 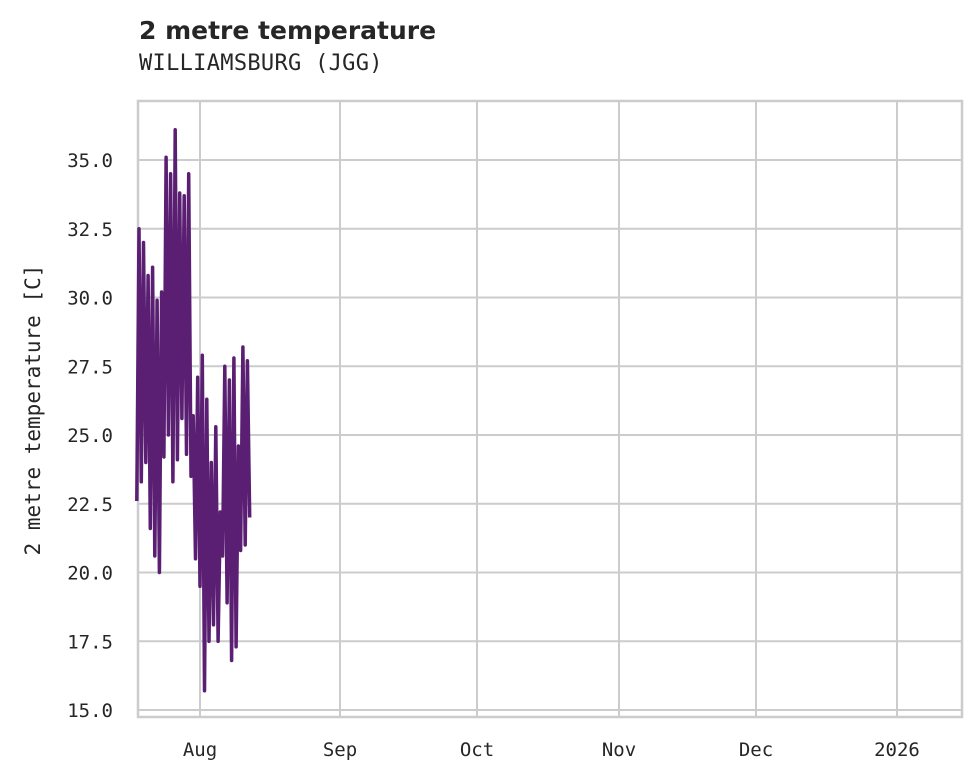 What do you see at coordinates (897, 750) in the screenshot?
I see `x-tick-label: 2026` at bounding box center [897, 750].